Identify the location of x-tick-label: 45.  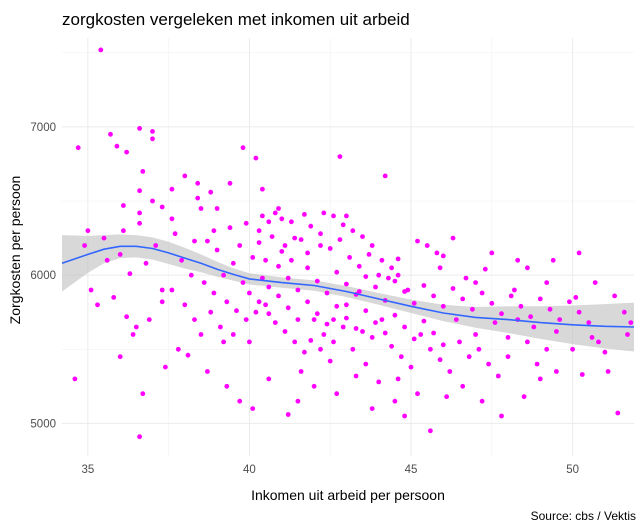
(411, 470).